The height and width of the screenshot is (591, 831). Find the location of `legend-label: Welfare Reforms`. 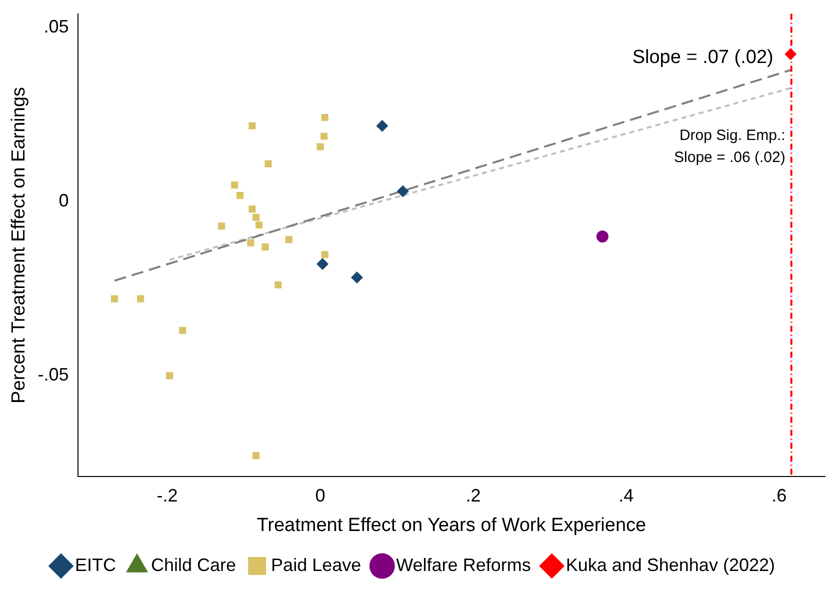

legend-label: Welfare Reforms is located at coordinates (463, 564).